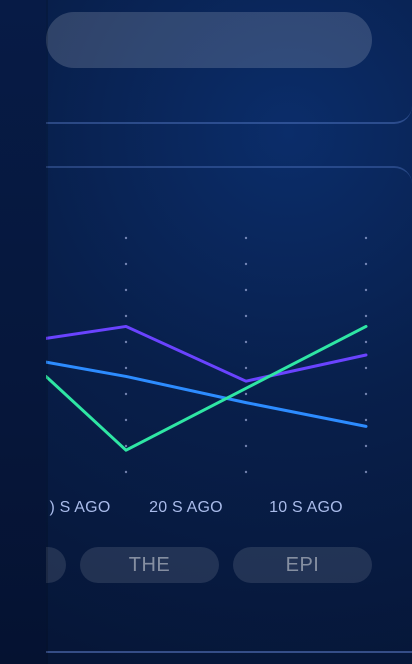 This screenshot has width=412, height=664. Describe the element at coordinates (149, 565) in the screenshot. I see `chip-the: THE` at that location.